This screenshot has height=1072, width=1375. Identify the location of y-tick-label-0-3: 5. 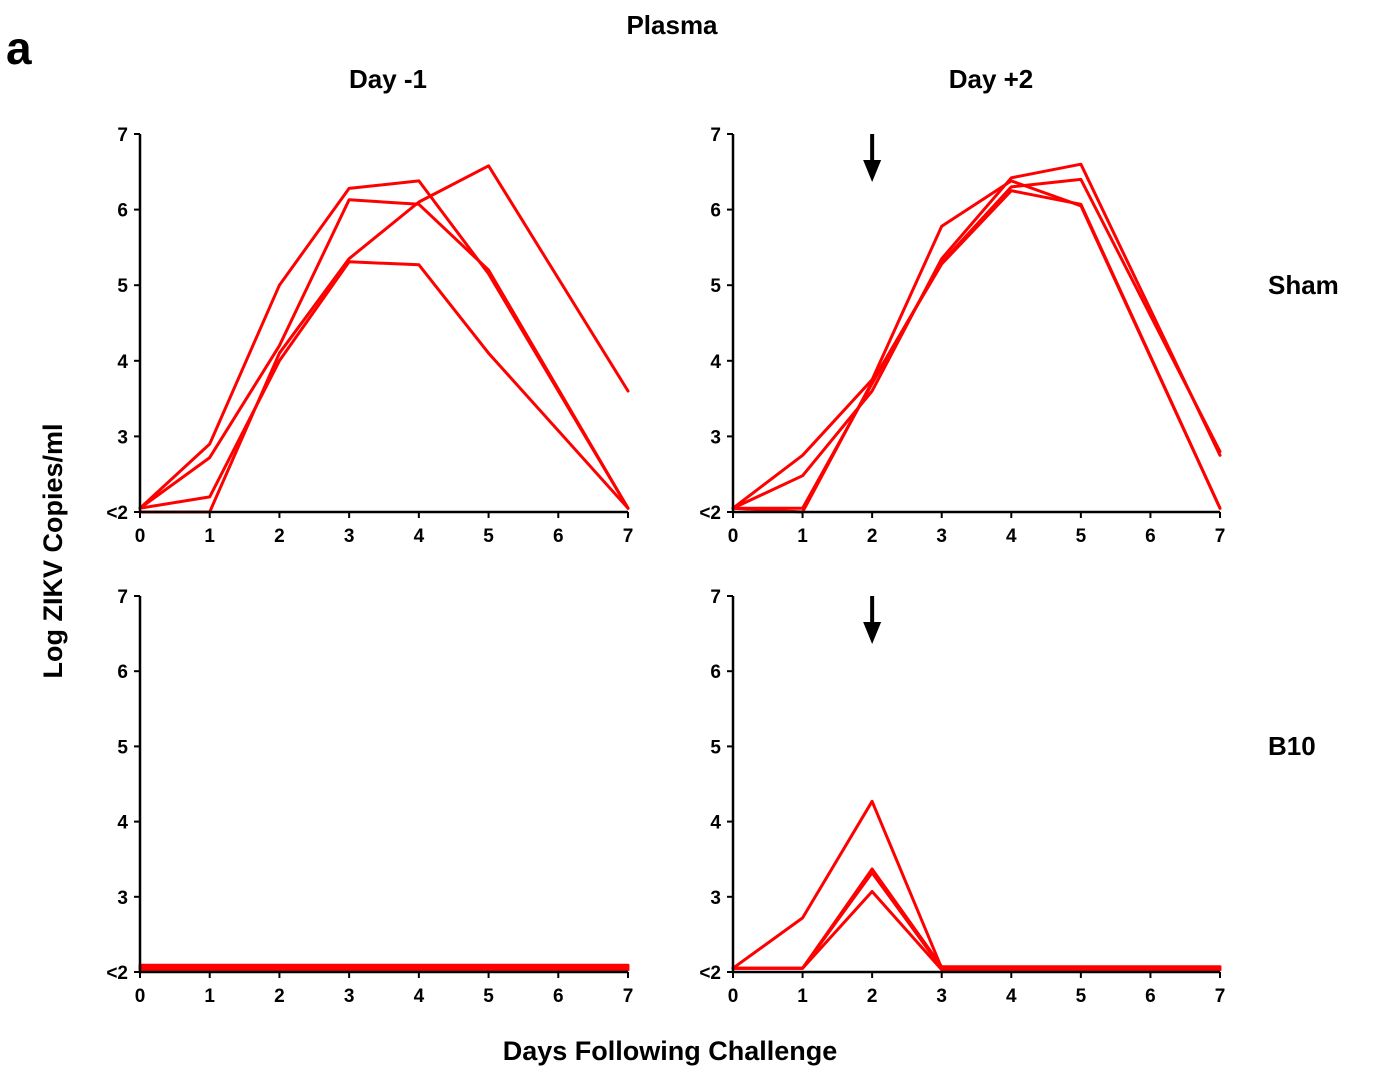
(122, 286).